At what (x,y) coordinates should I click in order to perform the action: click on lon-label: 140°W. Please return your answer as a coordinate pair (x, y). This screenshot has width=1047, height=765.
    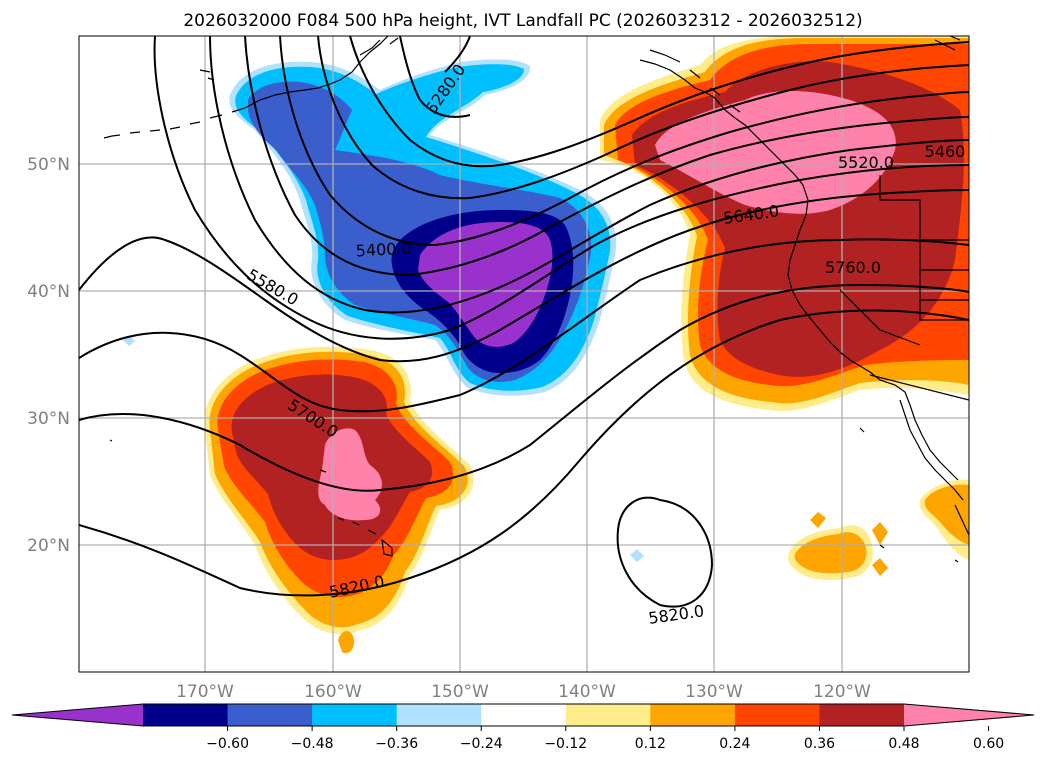
    Looking at the image, I should click on (587, 692).